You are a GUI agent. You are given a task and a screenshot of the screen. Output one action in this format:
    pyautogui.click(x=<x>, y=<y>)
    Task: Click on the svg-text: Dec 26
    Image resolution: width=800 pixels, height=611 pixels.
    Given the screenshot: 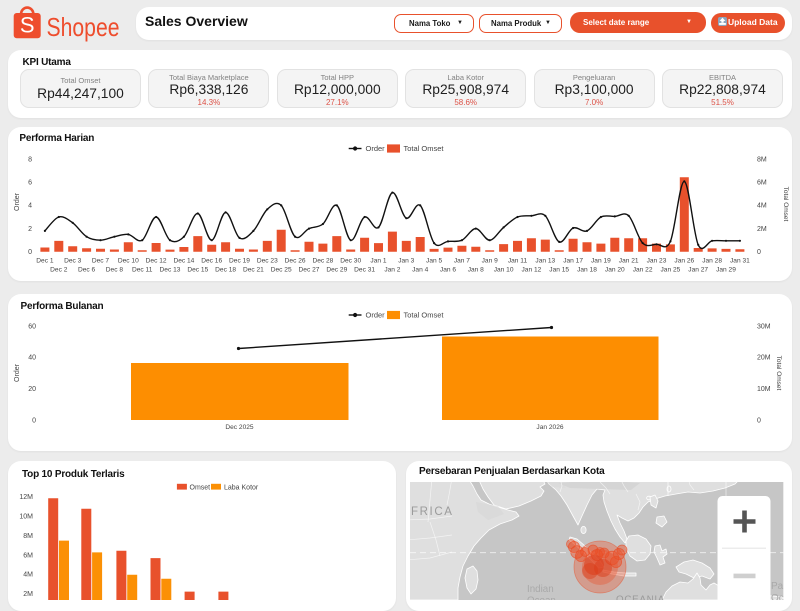 What is the action you would take?
    pyautogui.click(x=295, y=261)
    